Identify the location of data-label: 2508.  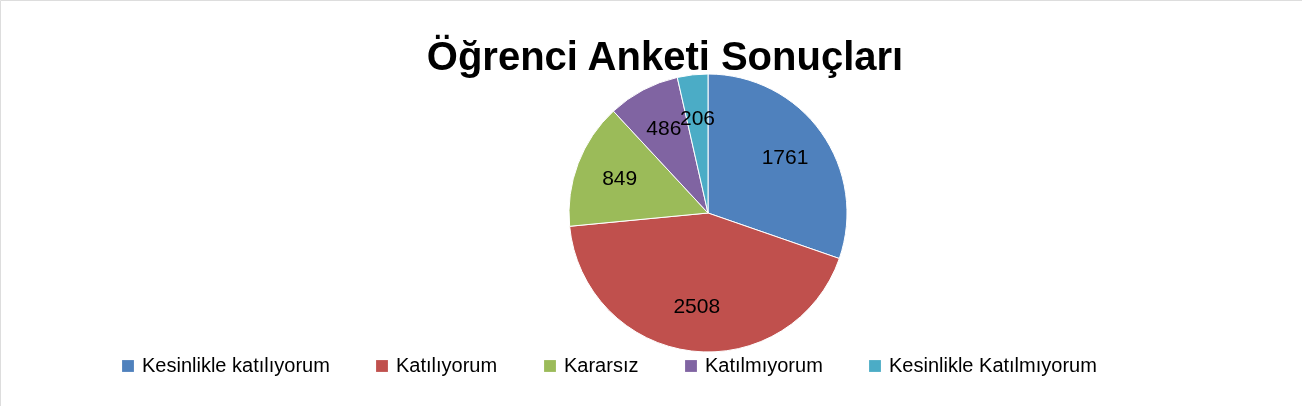
(697, 305).